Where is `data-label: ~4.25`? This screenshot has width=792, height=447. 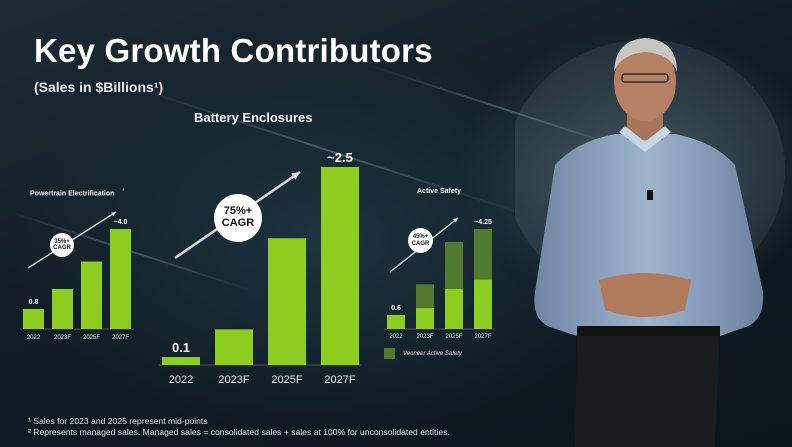 data-label: ~4.25 is located at coordinates (483, 222).